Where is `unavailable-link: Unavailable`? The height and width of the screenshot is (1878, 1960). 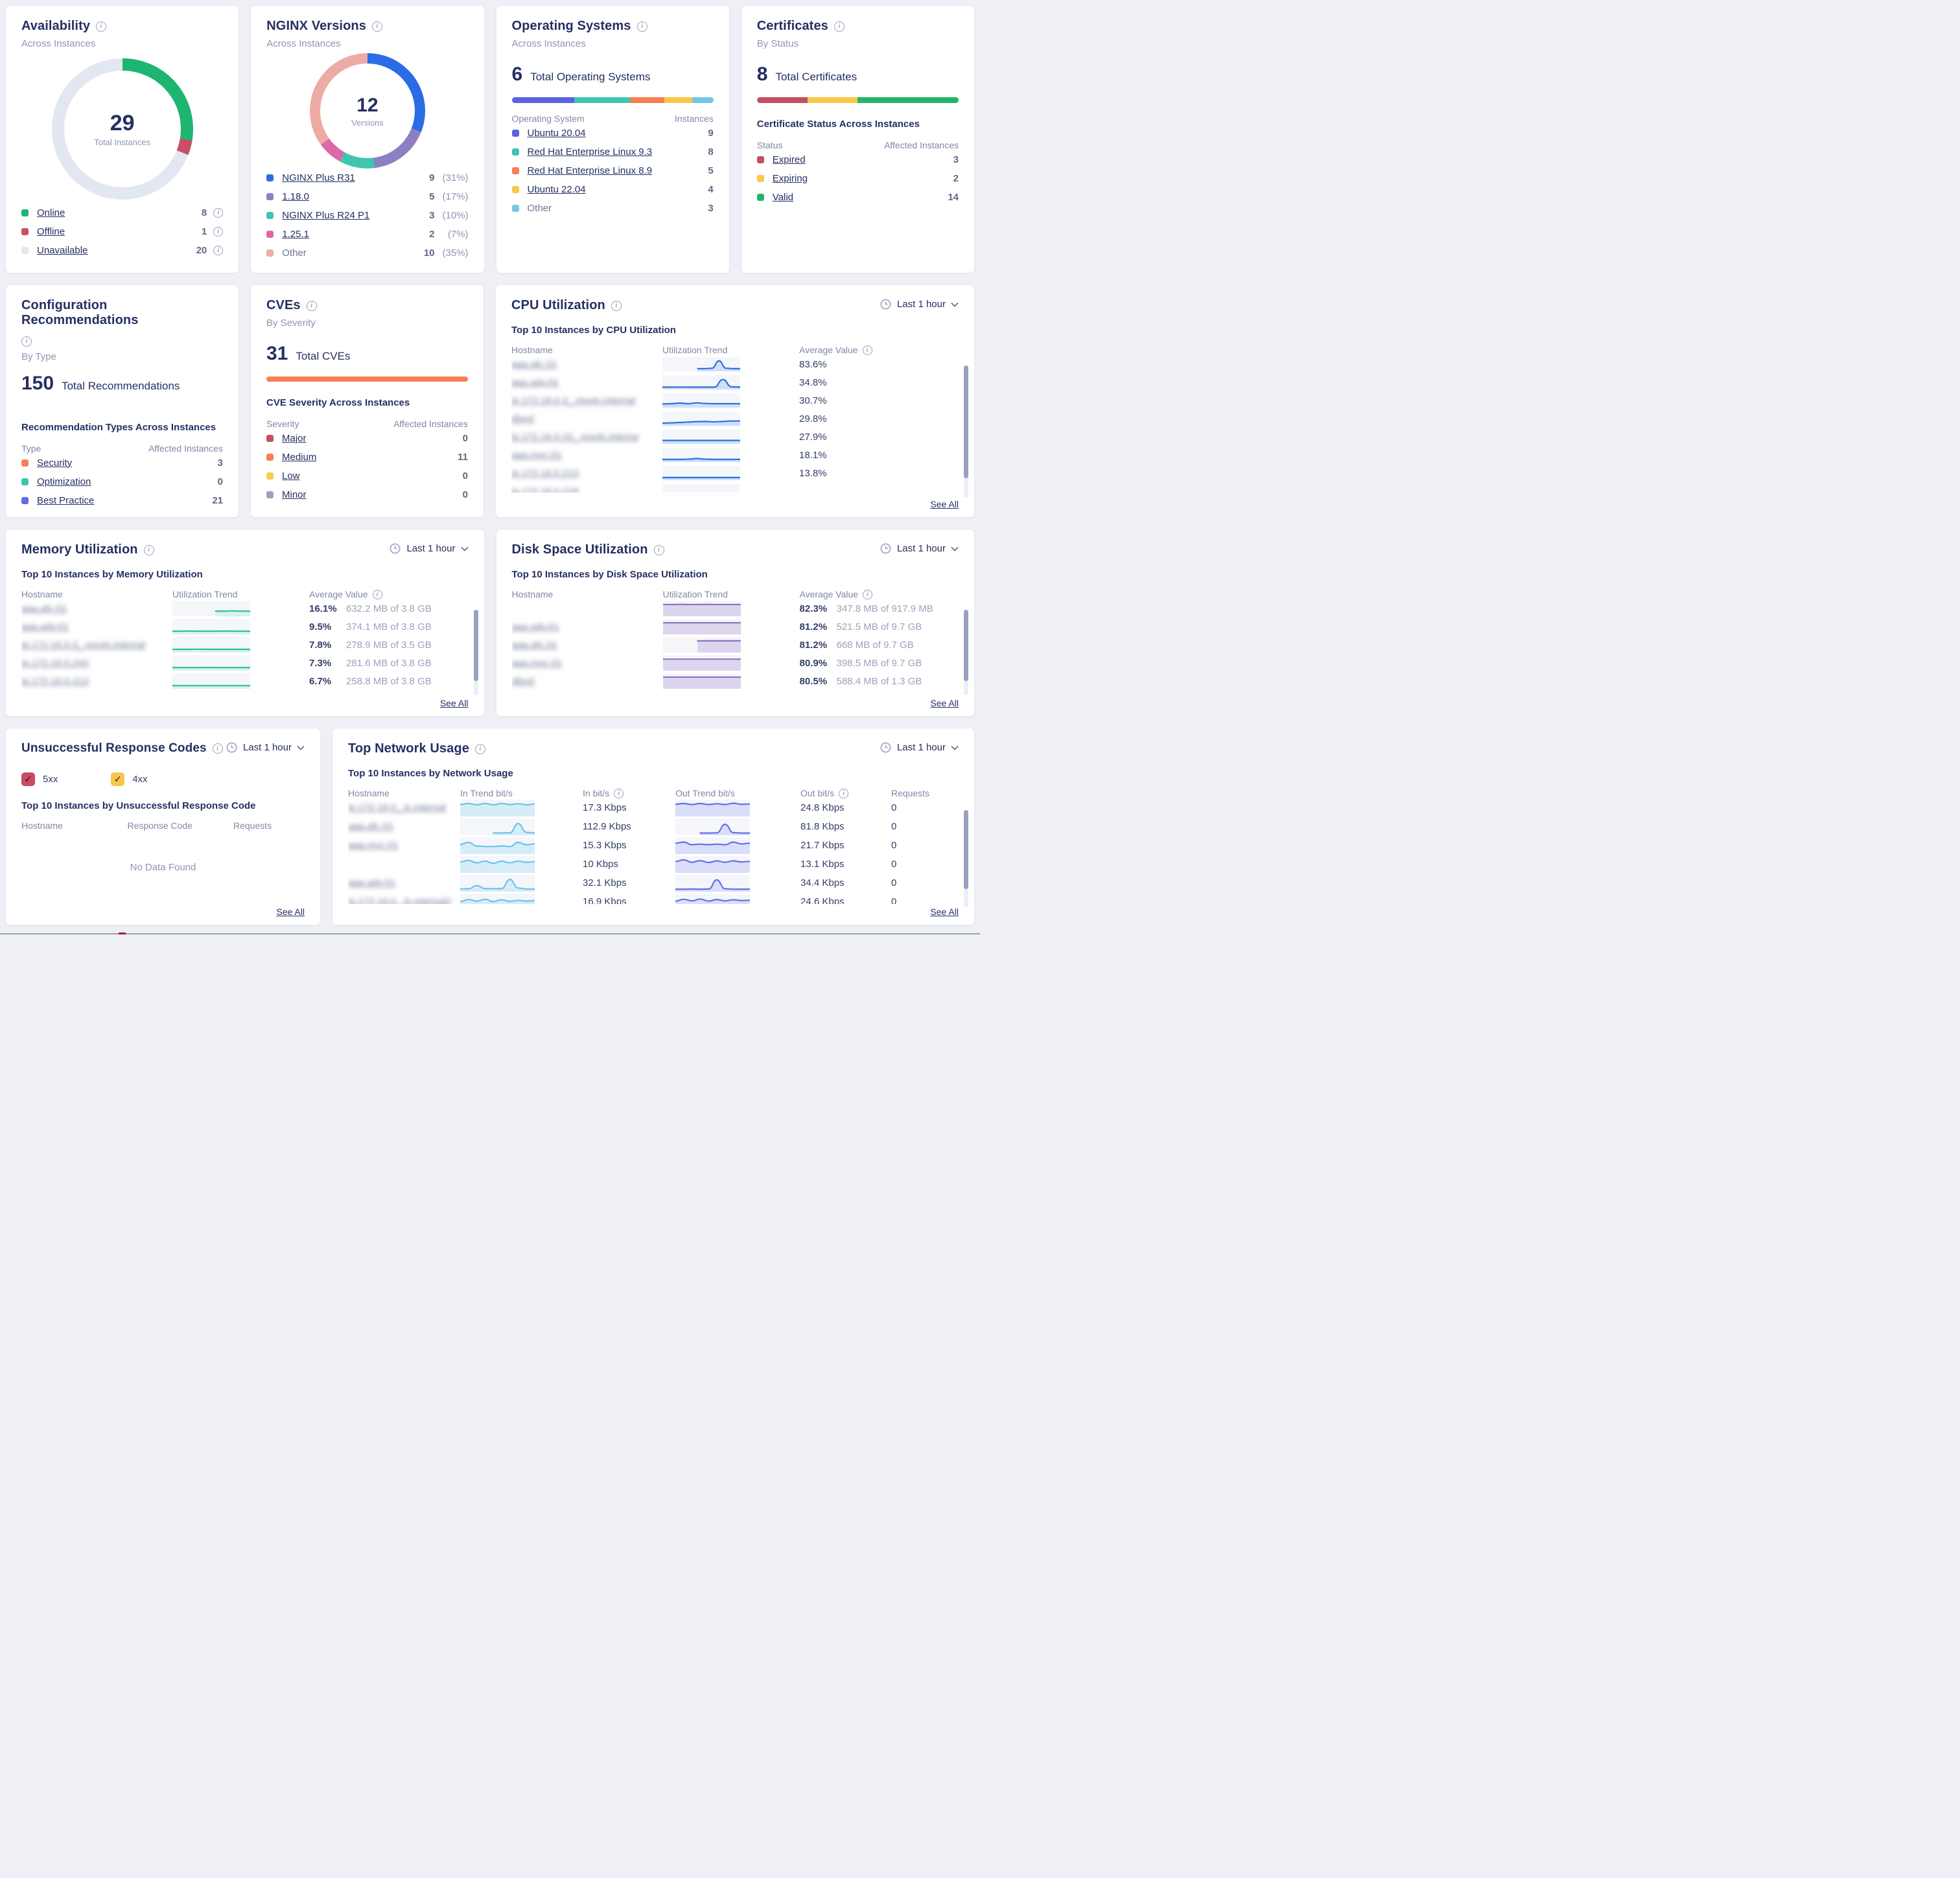 unavailable-link: Unavailable is located at coordinates (62, 250).